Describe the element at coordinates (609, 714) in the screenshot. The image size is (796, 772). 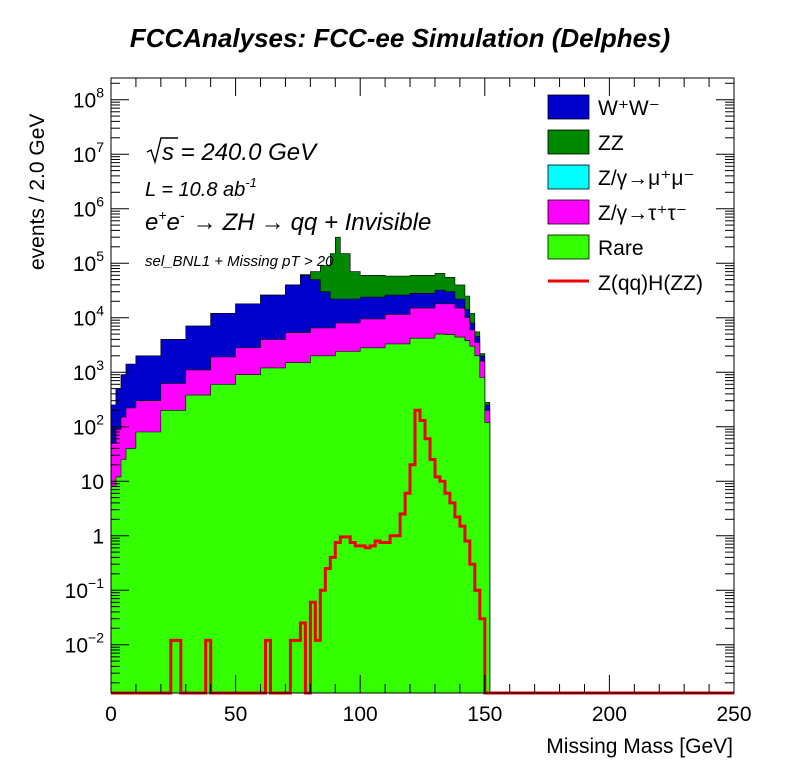
I see `x-tick-label: 200` at that location.